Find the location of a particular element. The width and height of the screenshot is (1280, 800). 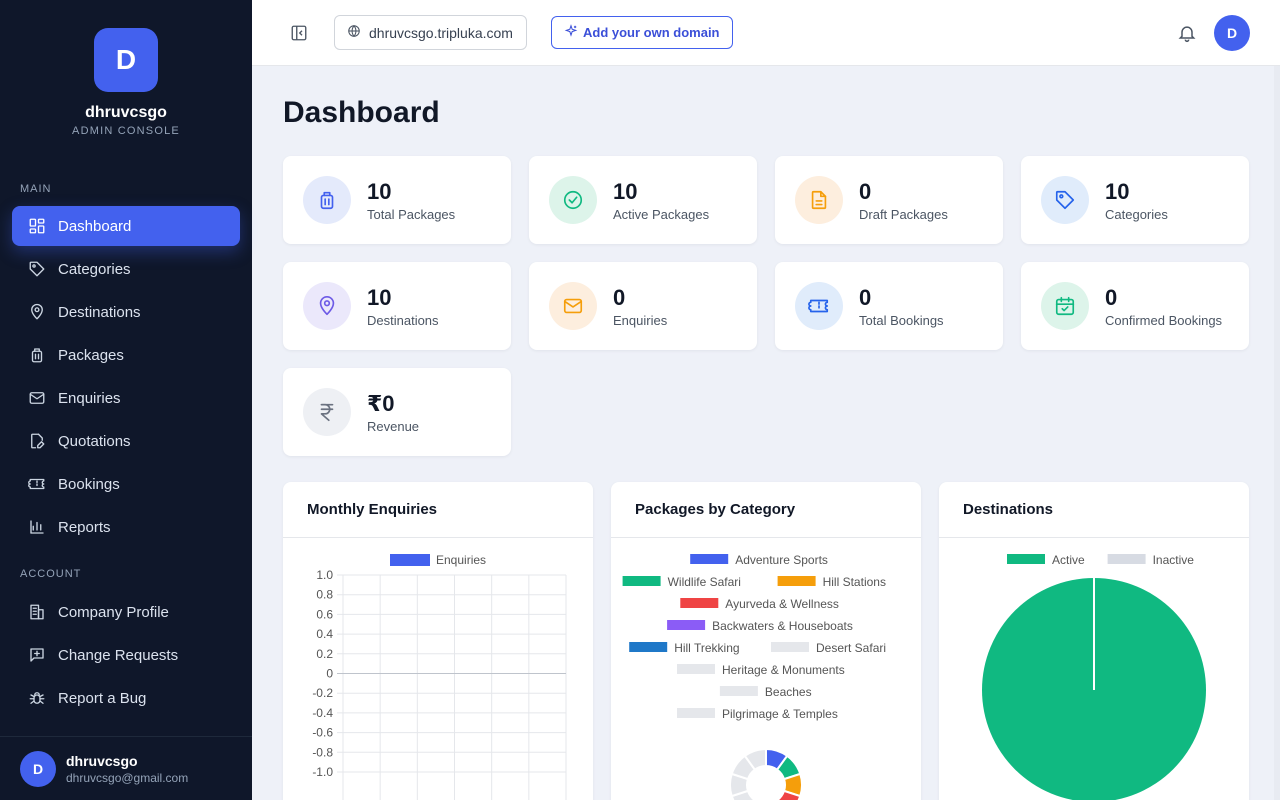

stat-card-total-packages: 10 Total Packages is located at coordinates (397, 200).